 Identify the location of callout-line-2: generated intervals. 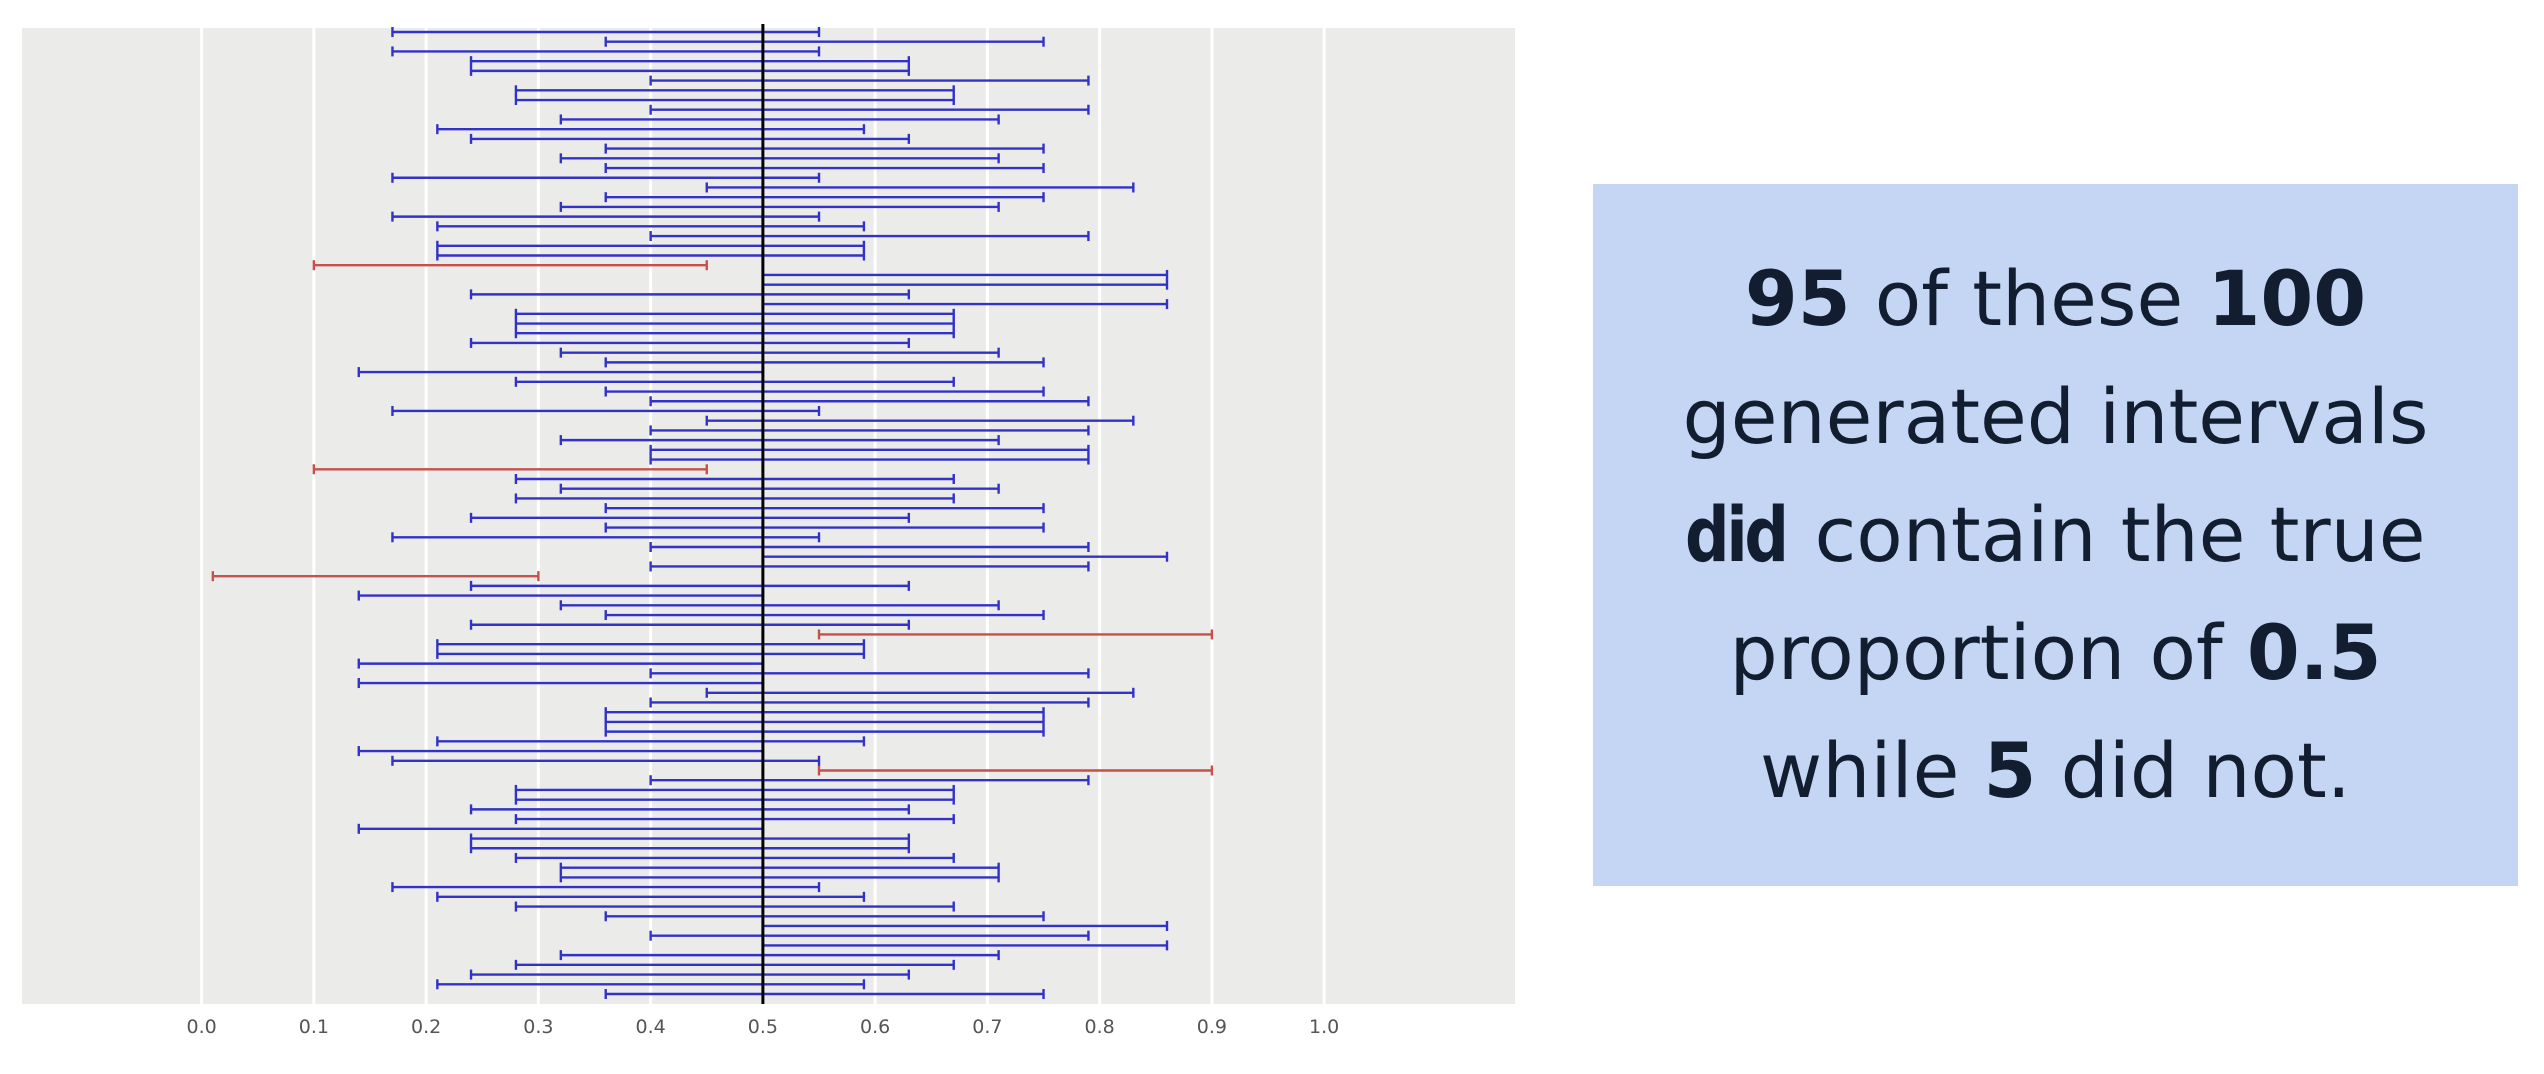
(2055, 417).